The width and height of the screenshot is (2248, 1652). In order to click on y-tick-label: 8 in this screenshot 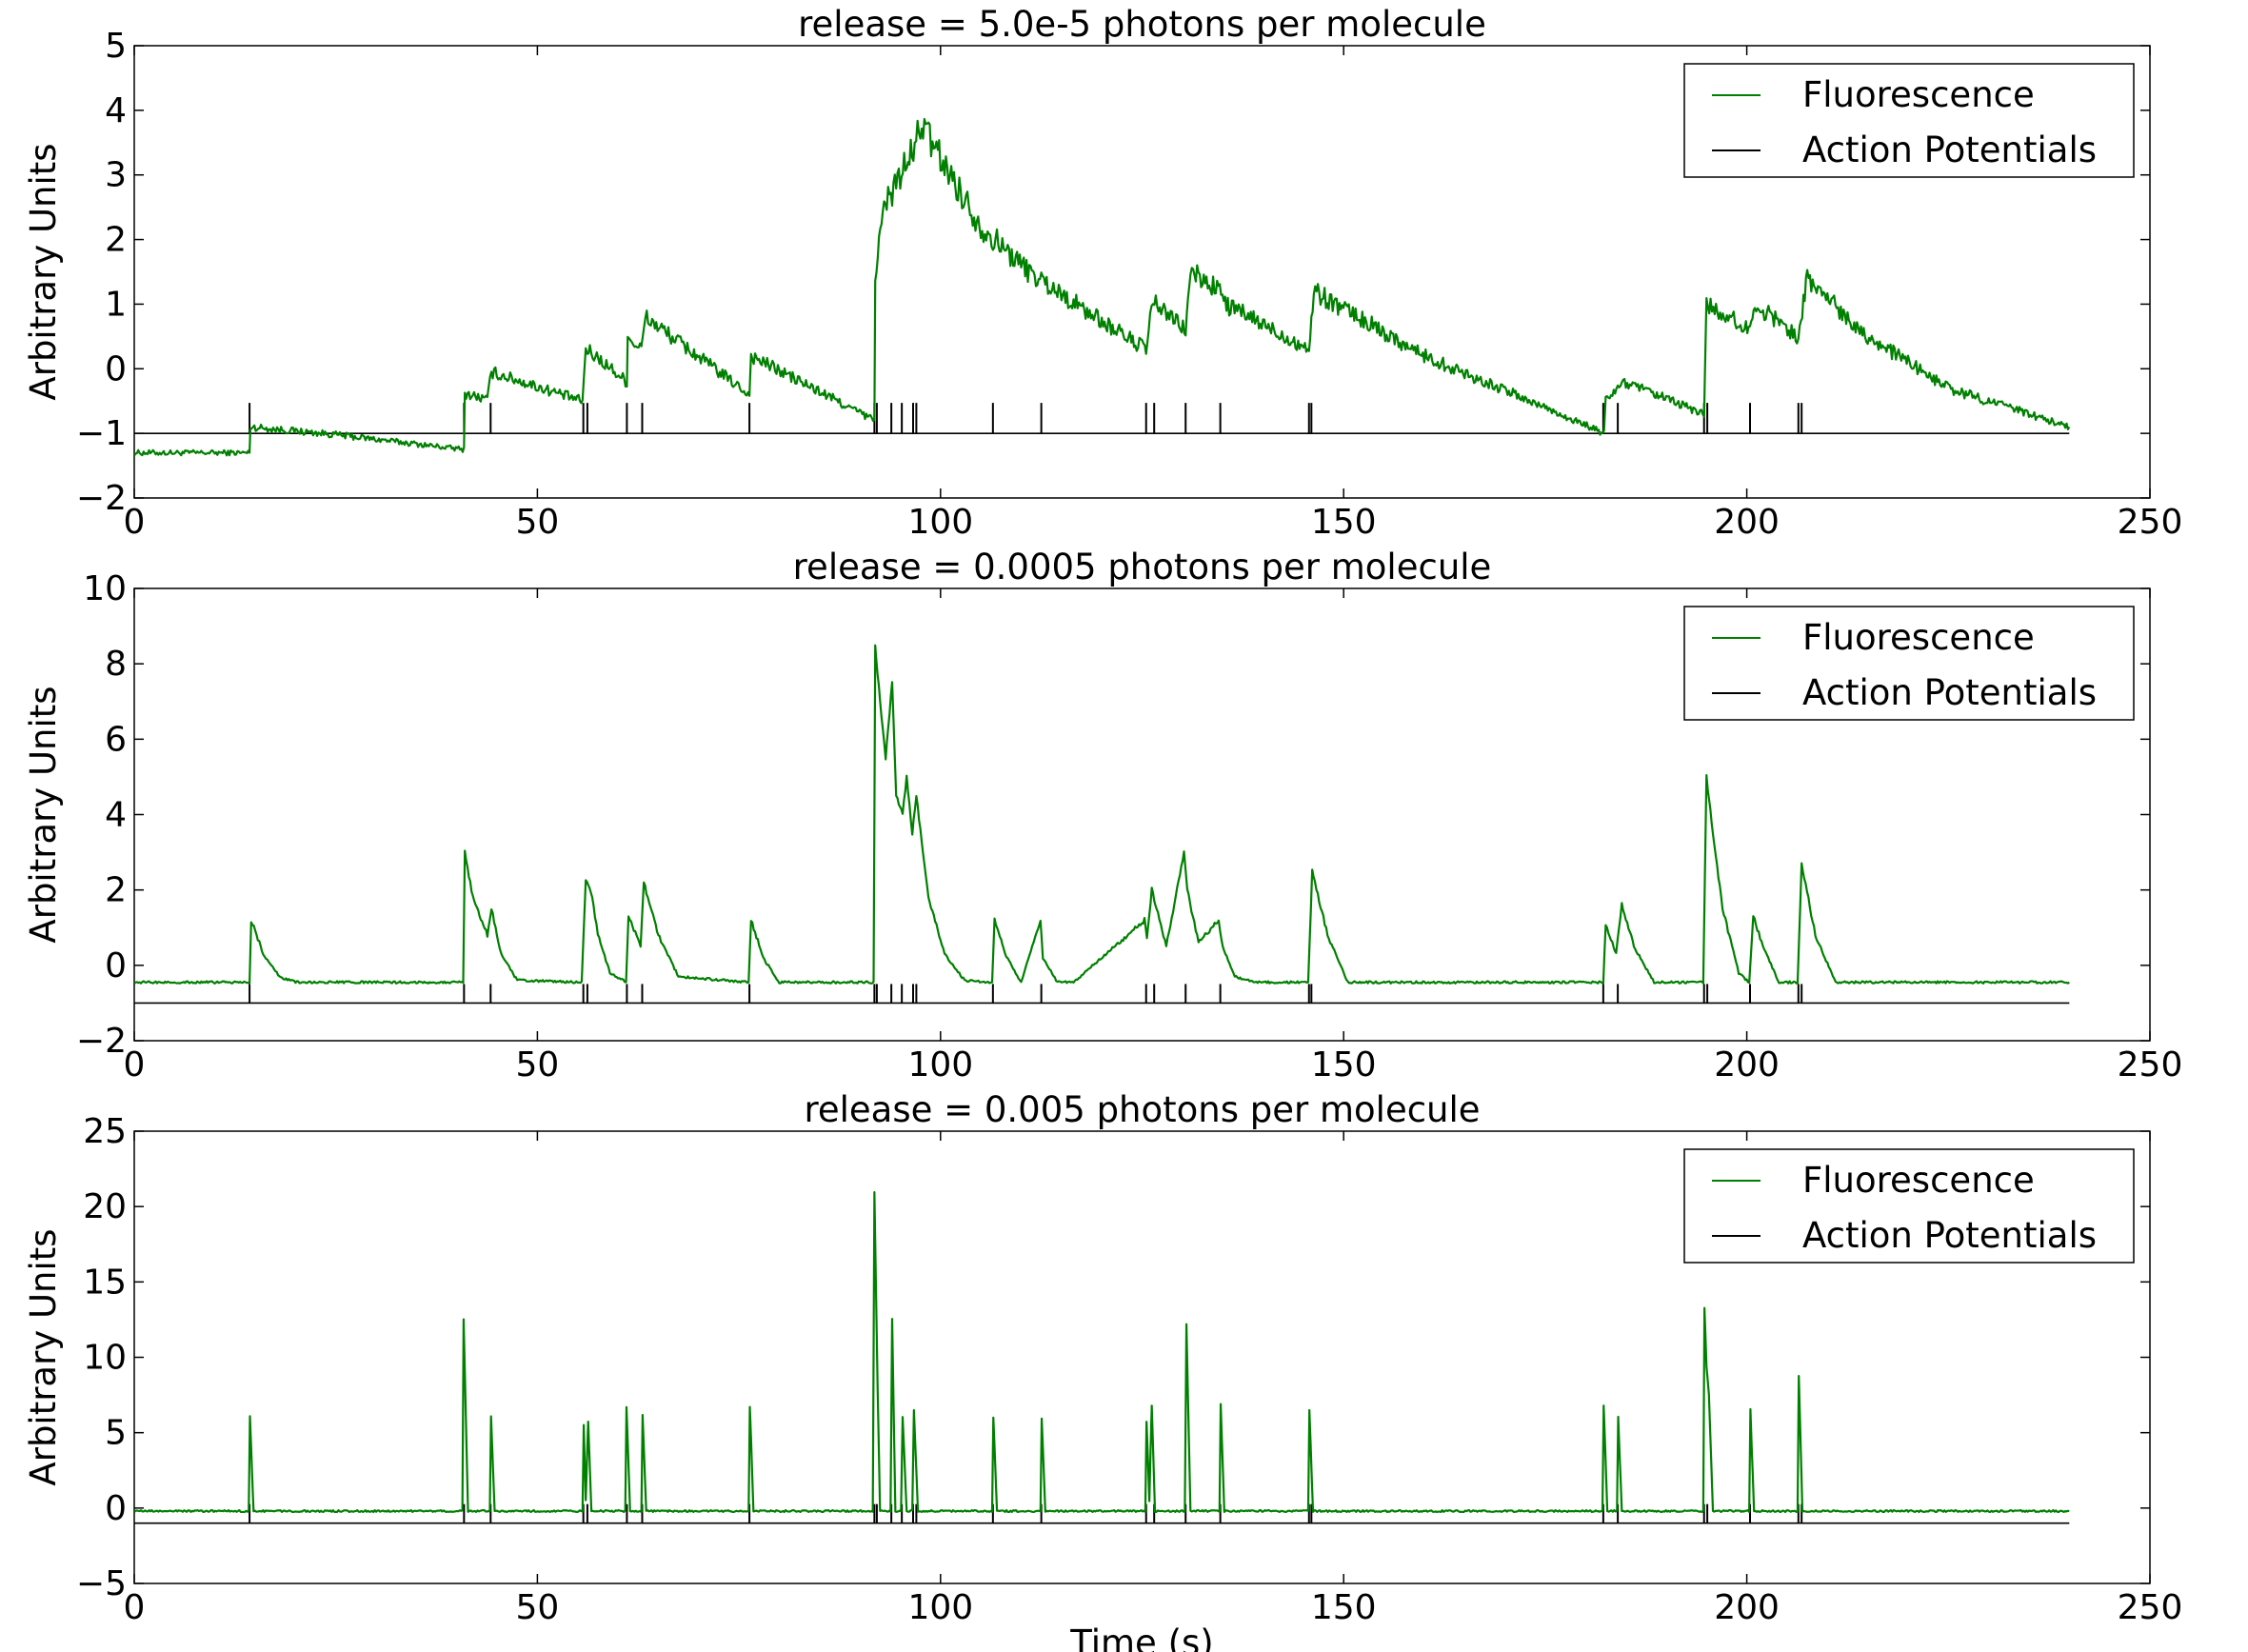, I will do `click(116, 665)`.